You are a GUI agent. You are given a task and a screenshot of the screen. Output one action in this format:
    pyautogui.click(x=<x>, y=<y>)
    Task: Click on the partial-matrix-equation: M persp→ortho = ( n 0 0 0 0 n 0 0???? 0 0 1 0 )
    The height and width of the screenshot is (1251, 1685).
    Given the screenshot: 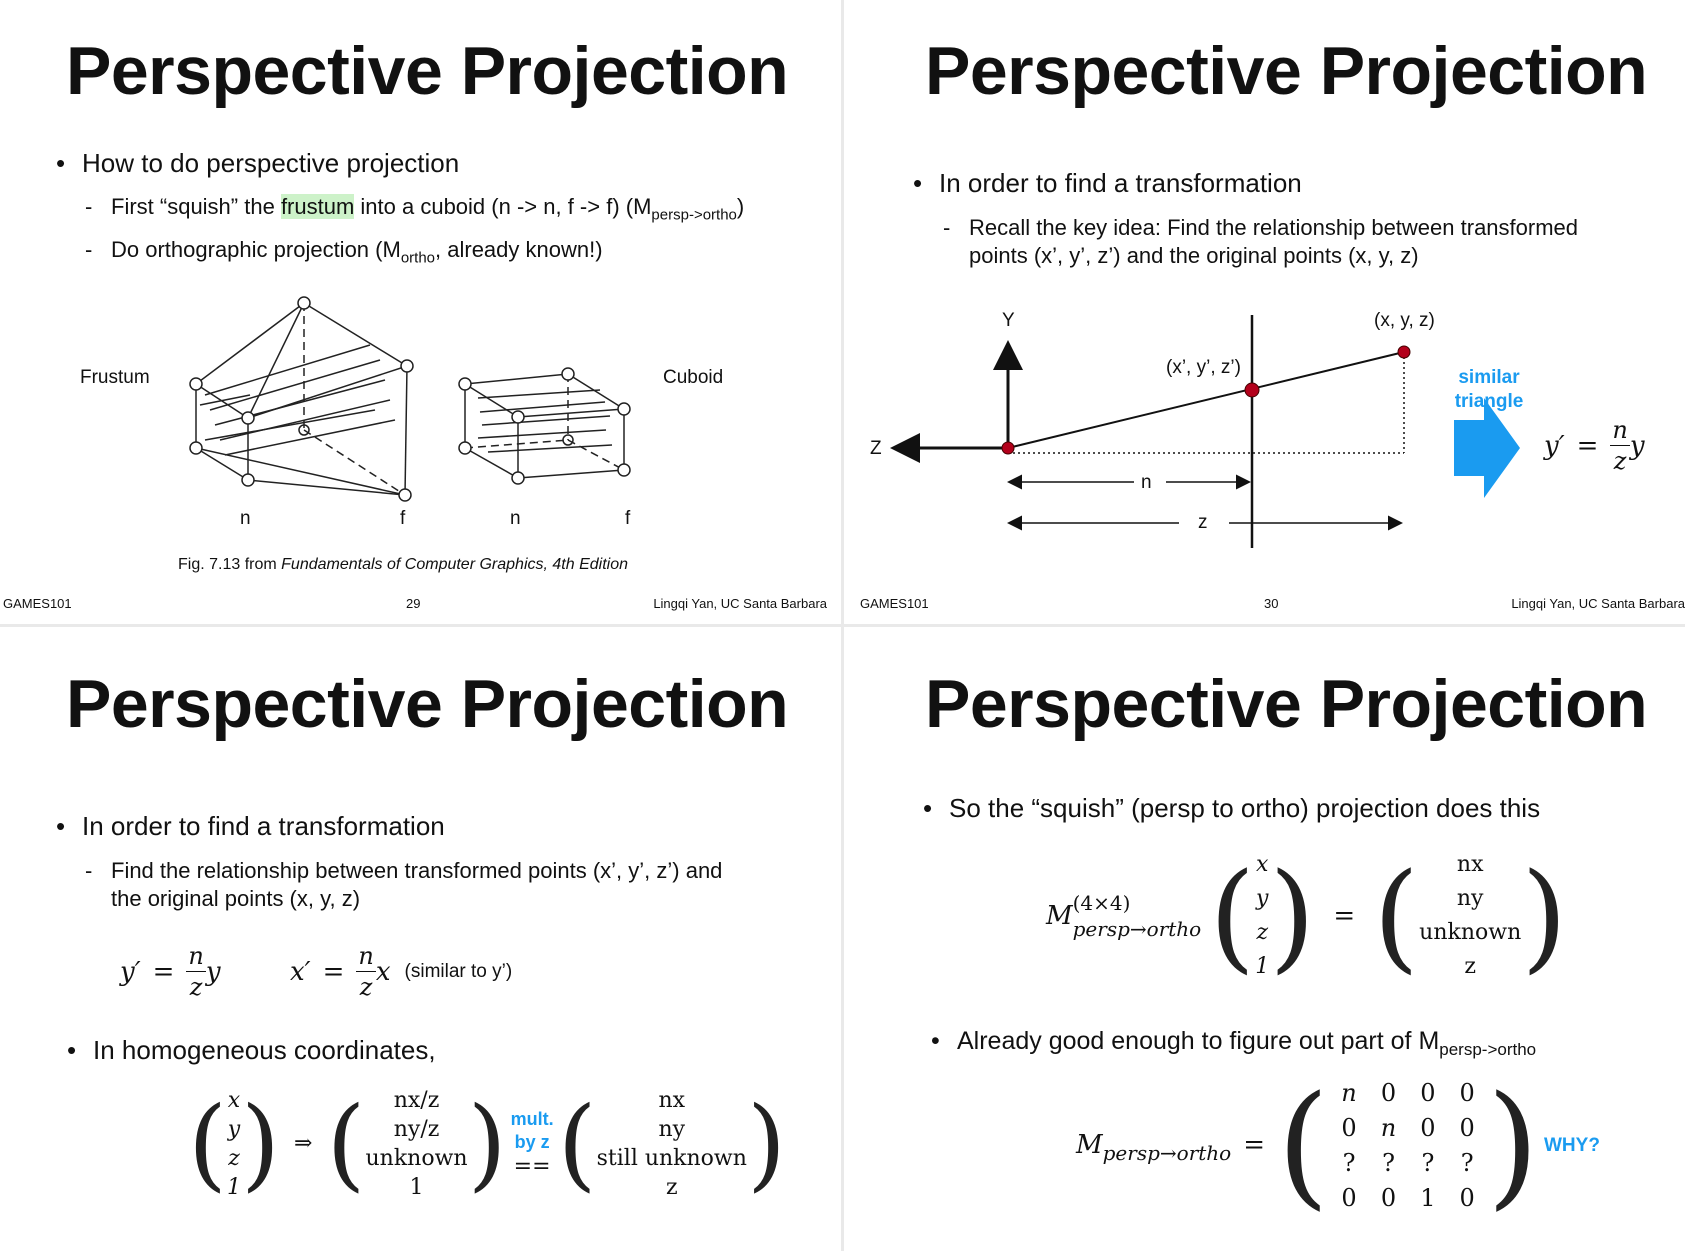 What is the action you would take?
    pyautogui.click(x=1307, y=1145)
    